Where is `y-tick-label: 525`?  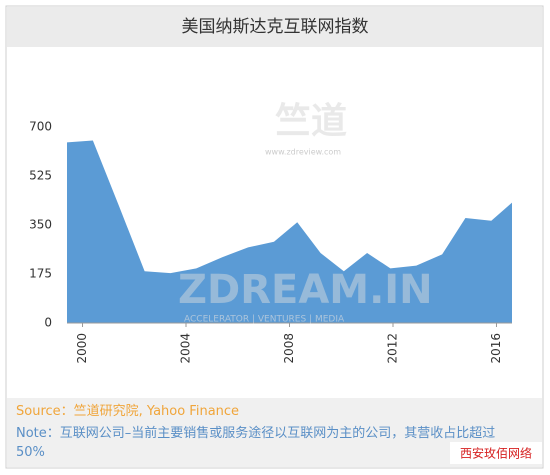 y-tick-label: 525 is located at coordinates (40, 176).